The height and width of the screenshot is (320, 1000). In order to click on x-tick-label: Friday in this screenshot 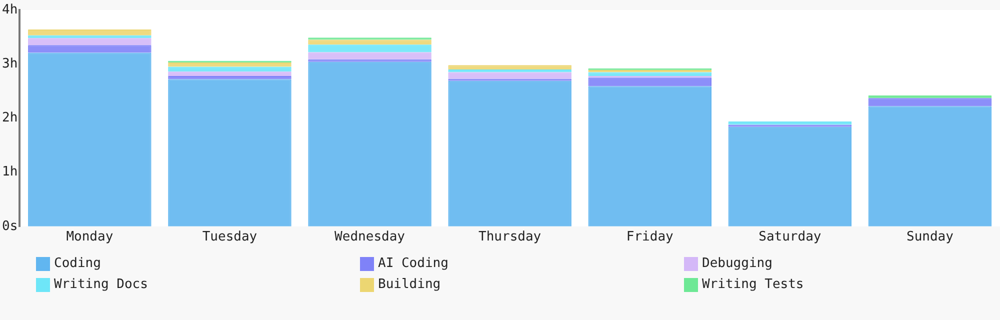, I will do `click(650, 237)`.